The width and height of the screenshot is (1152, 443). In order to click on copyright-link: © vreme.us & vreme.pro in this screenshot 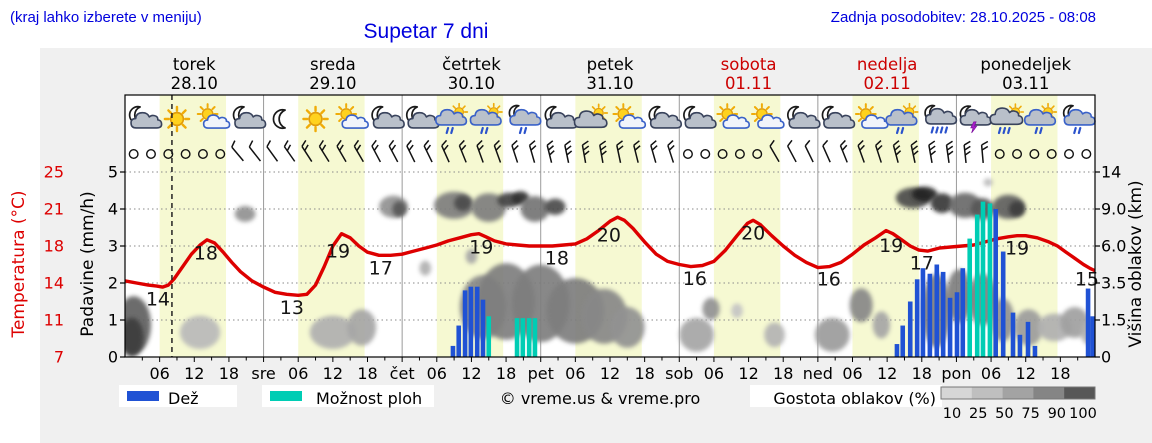, I will do `click(600, 398)`.